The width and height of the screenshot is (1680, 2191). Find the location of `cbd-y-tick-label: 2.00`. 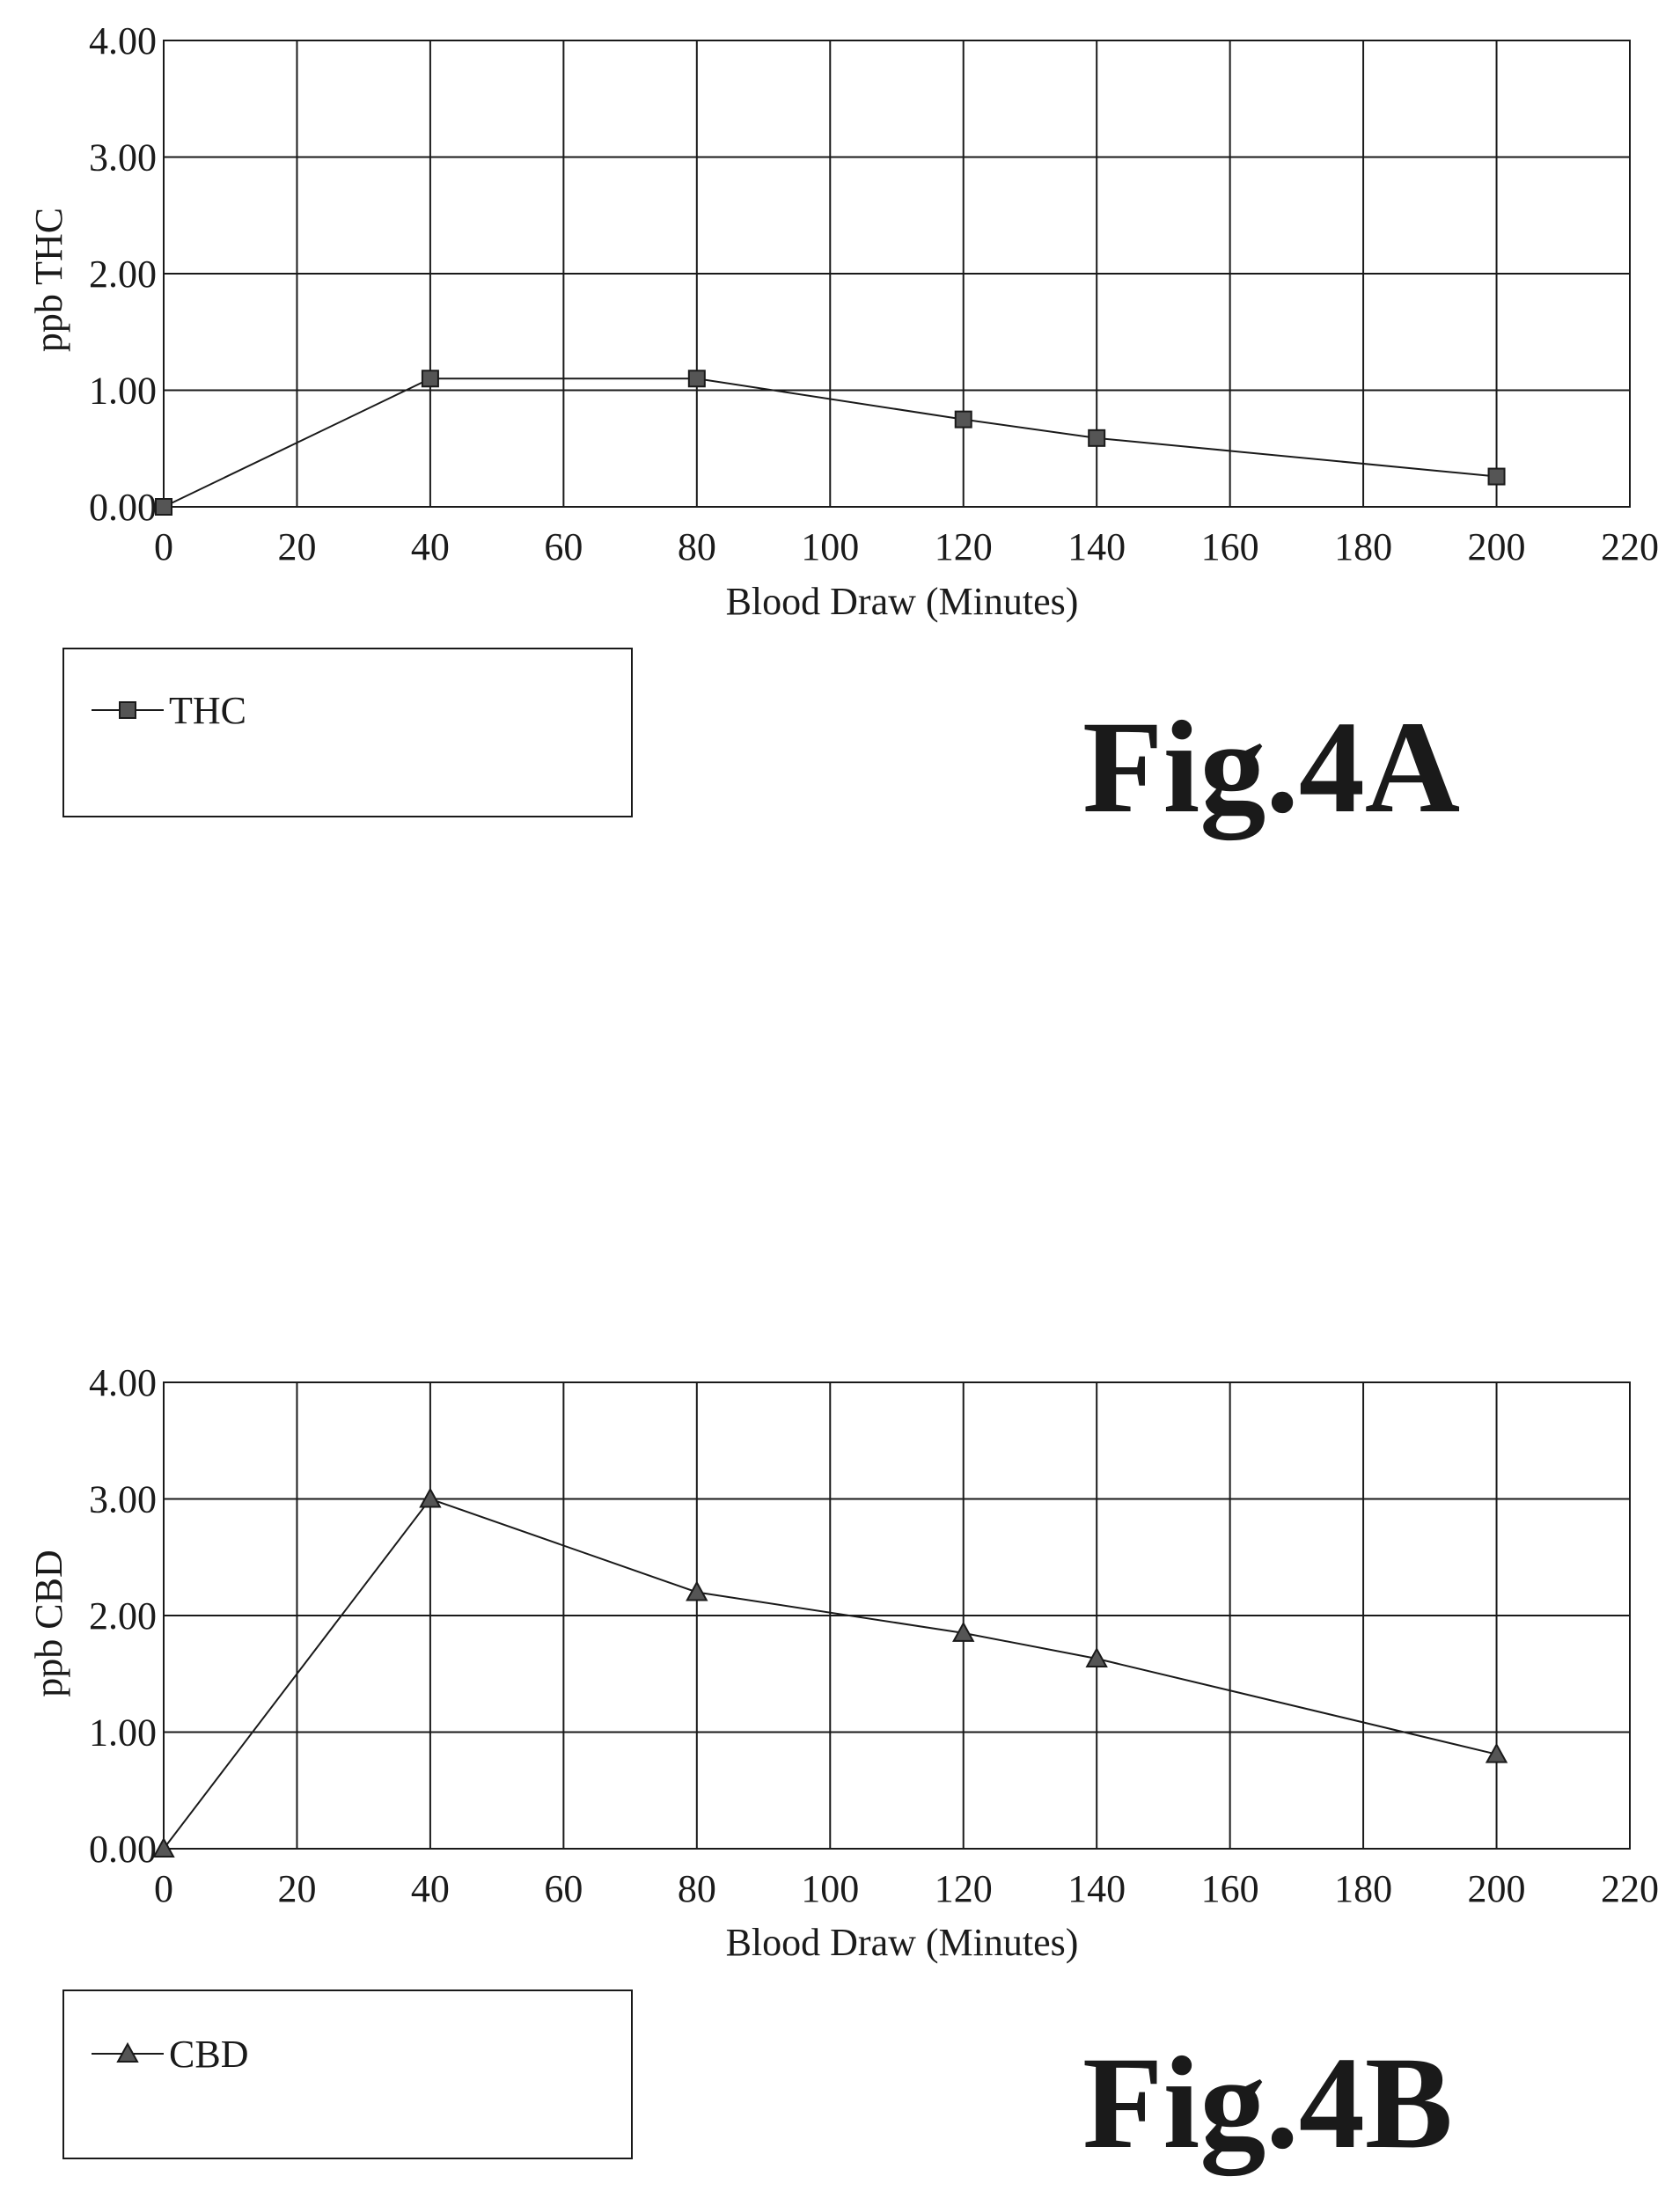

cbd-y-tick-label: 2.00 is located at coordinates (123, 1616).